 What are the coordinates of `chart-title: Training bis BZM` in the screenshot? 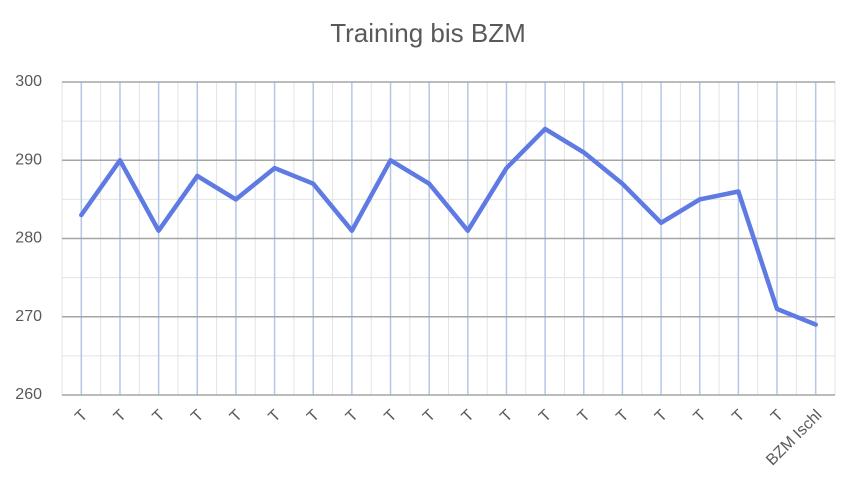 It's located at (428, 33).